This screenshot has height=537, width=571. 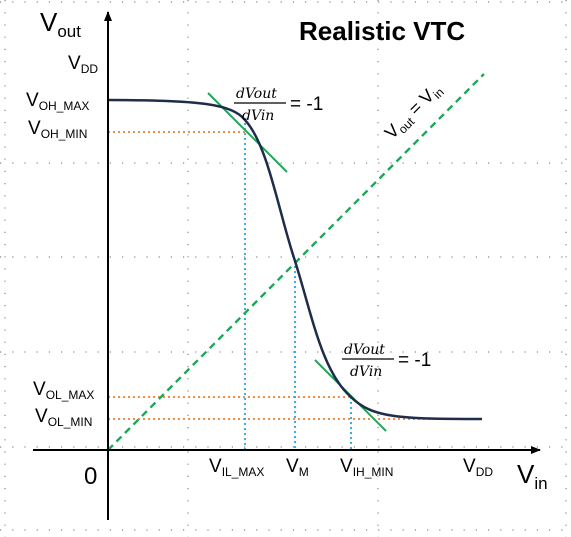 I want to click on x-label-vm: VM, so click(x=297, y=467).